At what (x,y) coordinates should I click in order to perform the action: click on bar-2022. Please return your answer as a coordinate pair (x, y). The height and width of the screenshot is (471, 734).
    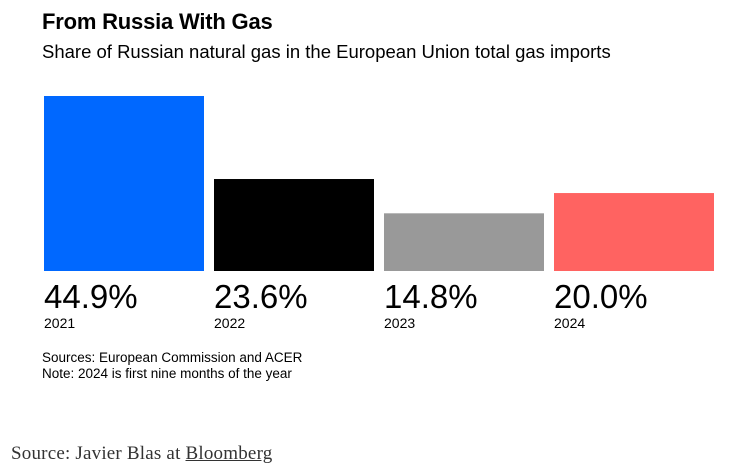
    Looking at the image, I should click on (294, 225).